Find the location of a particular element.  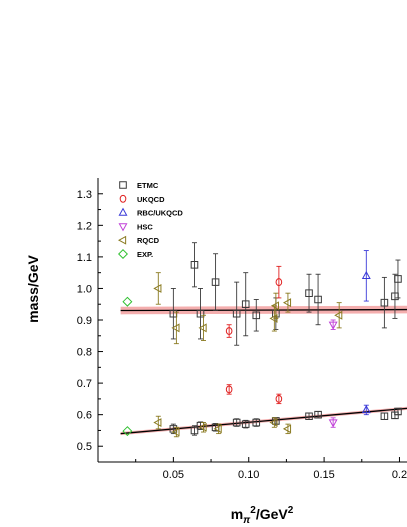

x-tick-label: 0.05 is located at coordinates (173, 475).